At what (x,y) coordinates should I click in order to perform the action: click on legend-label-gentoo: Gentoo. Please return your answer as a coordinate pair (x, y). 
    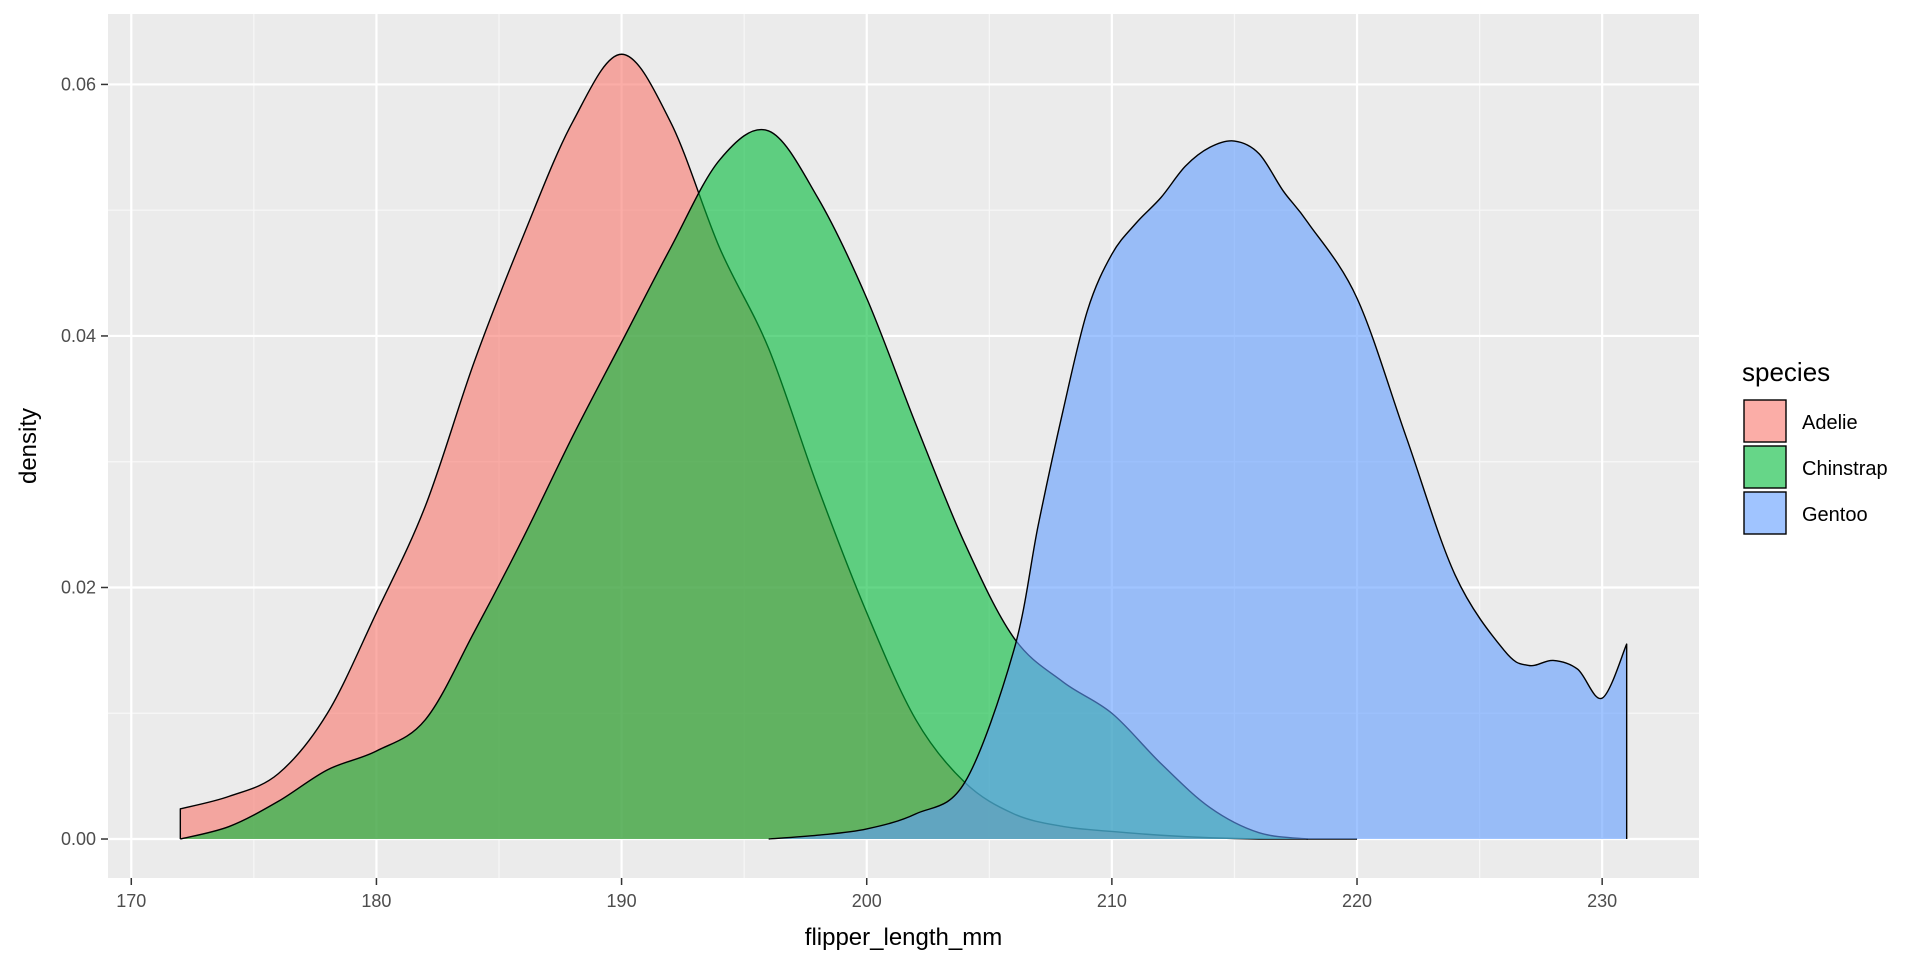
    Looking at the image, I should click on (1835, 515).